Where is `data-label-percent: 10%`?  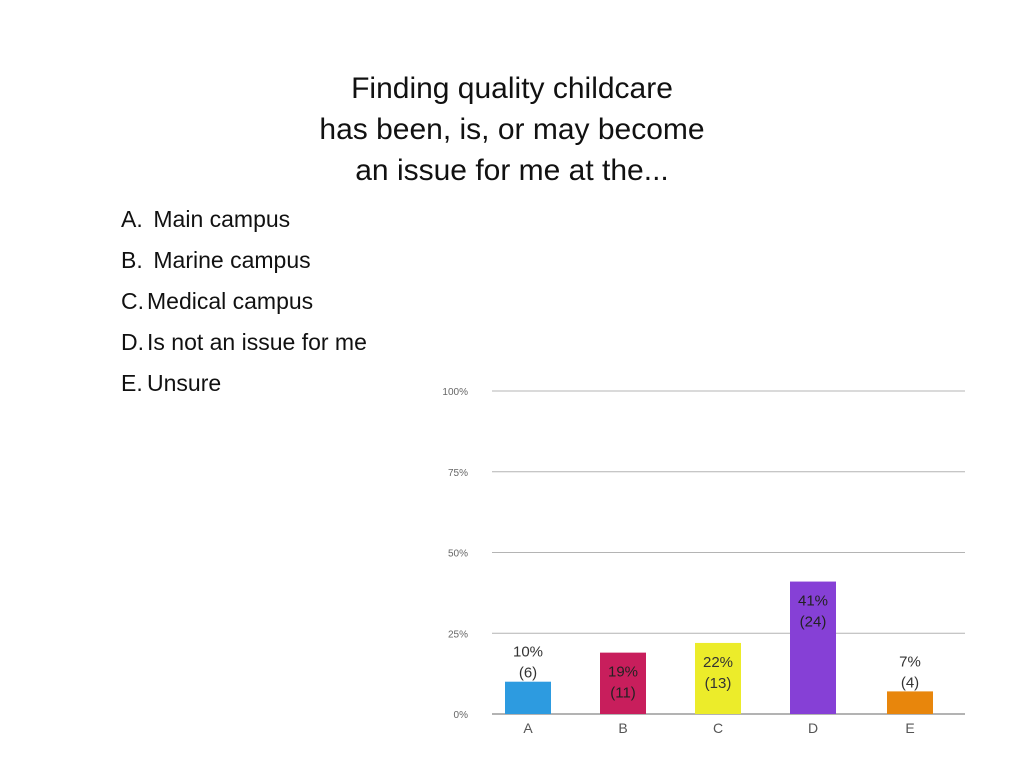 data-label-percent: 10% is located at coordinates (528, 652).